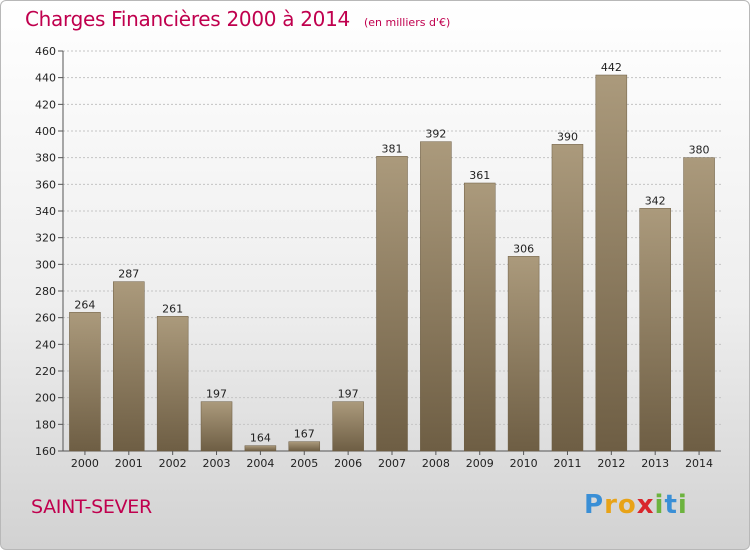 The height and width of the screenshot is (550, 750). What do you see at coordinates (187, 19) in the screenshot?
I see `chart-title-text: Charges Financières 2000 à 2014` at bounding box center [187, 19].